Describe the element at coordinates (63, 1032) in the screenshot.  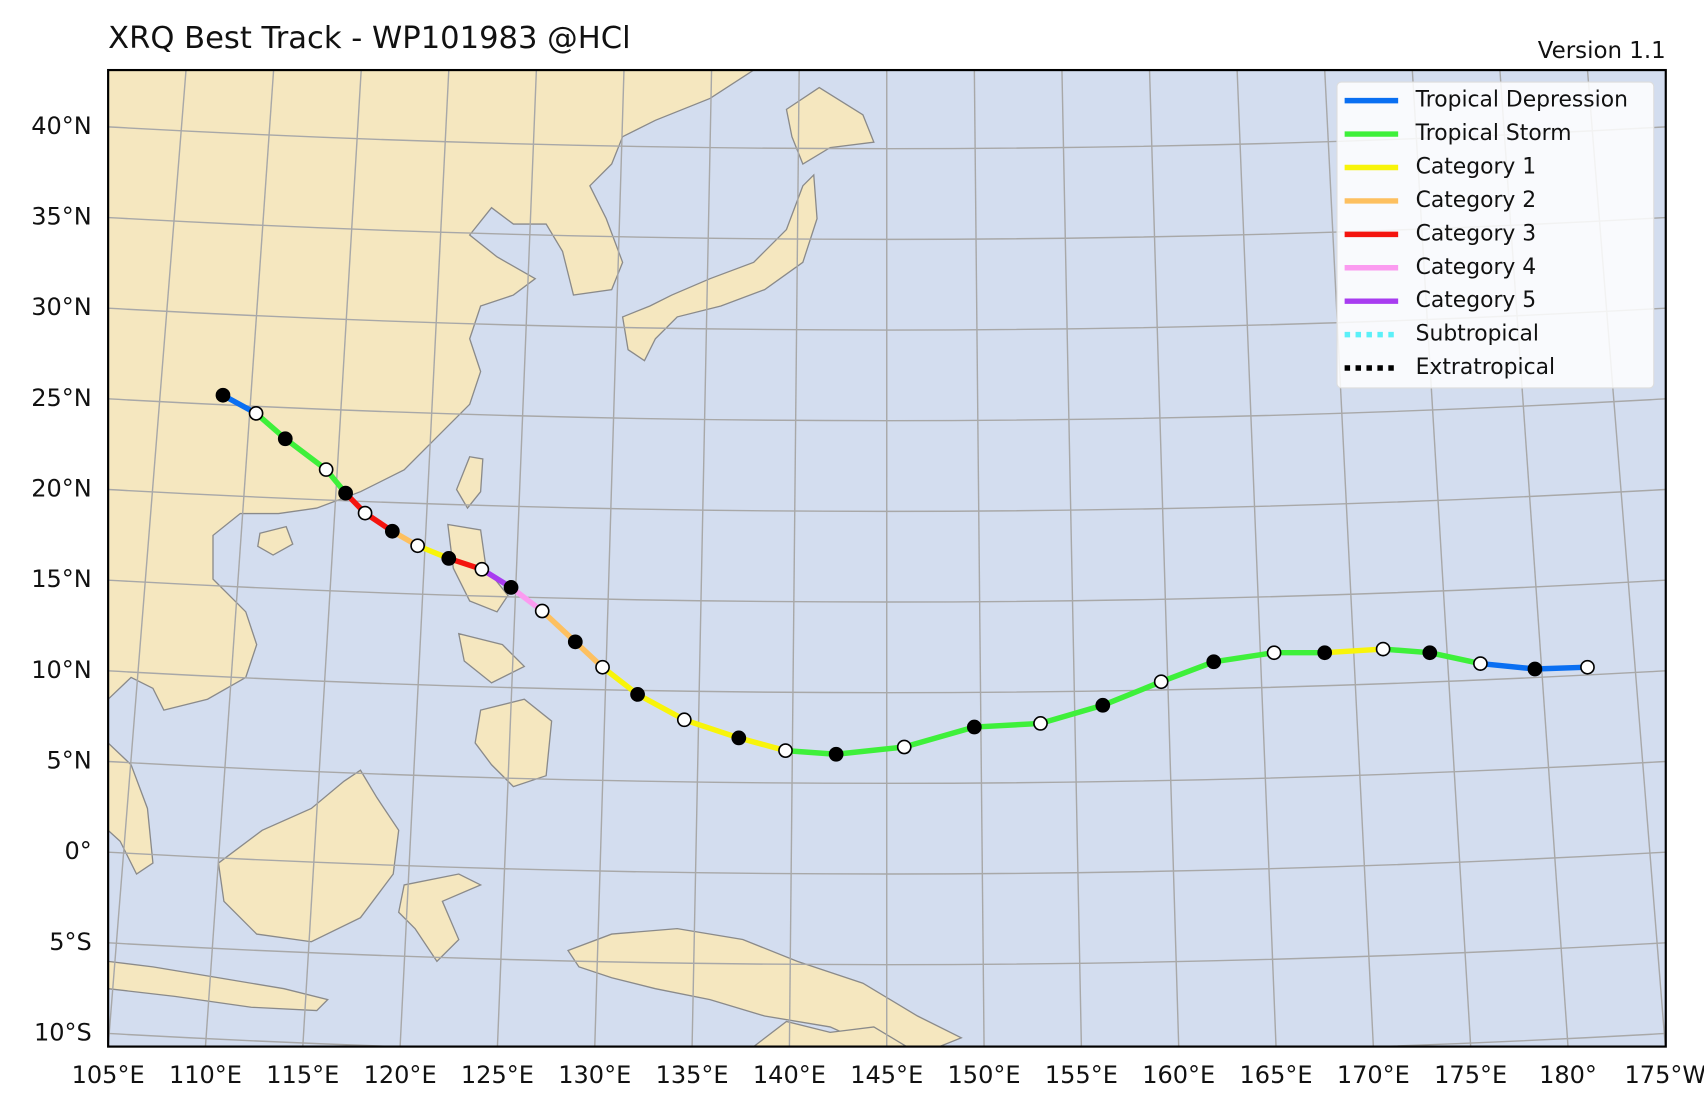
I see `lat-tick-label: 10°S` at that location.